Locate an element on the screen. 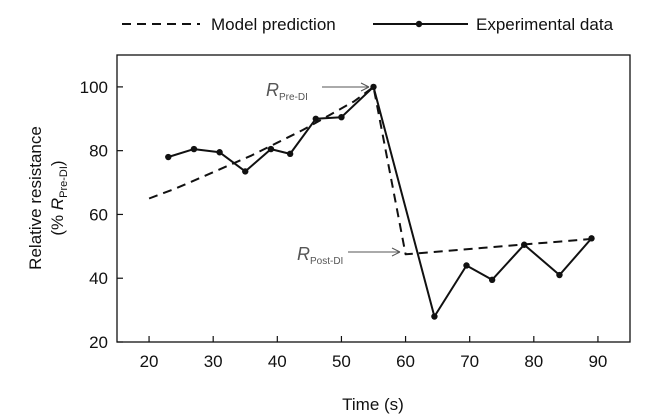 The width and height of the screenshot is (645, 417). annotation-post-di-arrowhead is located at coordinates (396, 252).